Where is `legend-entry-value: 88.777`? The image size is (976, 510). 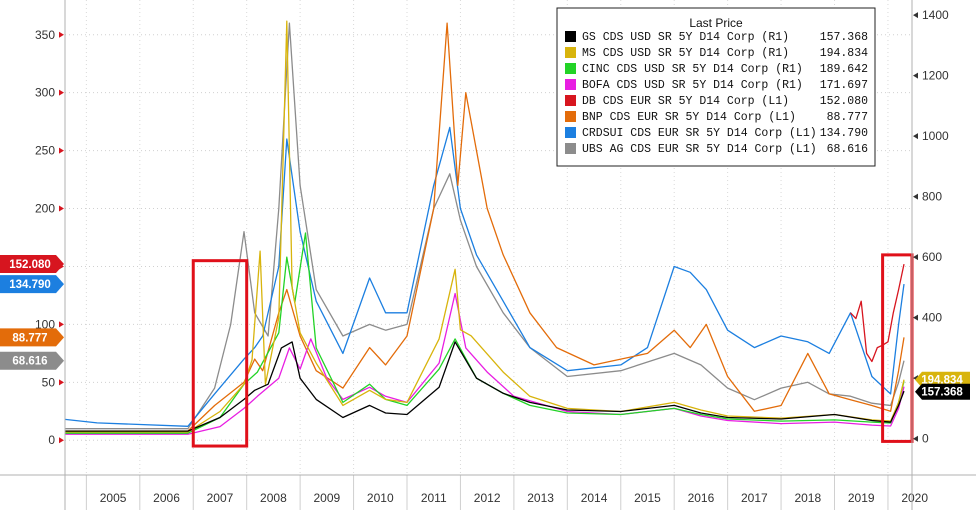 legend-entry-value: 88.777 is located at coordinates (847, 117).